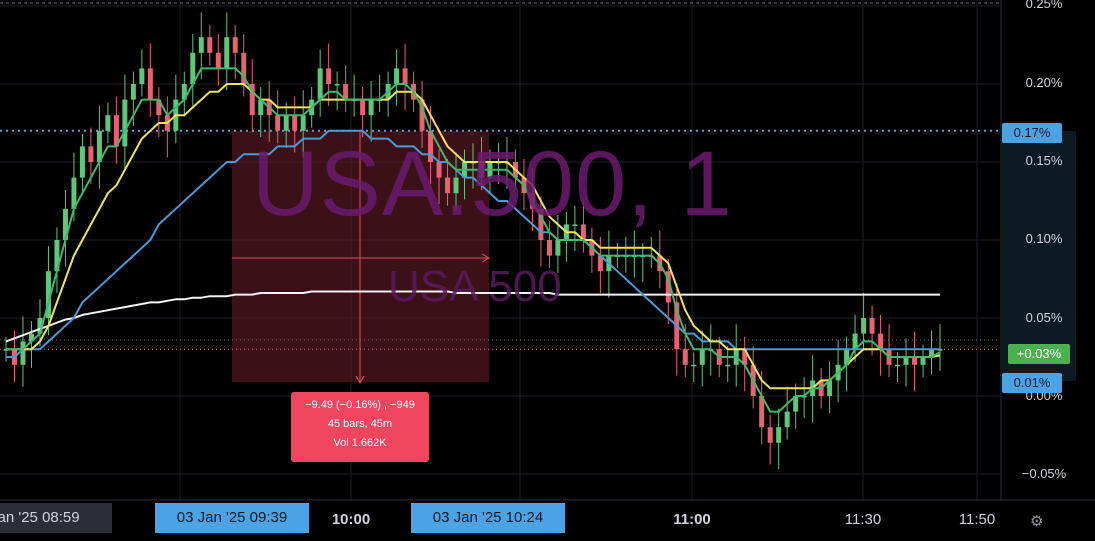 The height and width of the screenshot is (541, 1095). I want to click on range-badge: 0.01%, so click(1032, 383).